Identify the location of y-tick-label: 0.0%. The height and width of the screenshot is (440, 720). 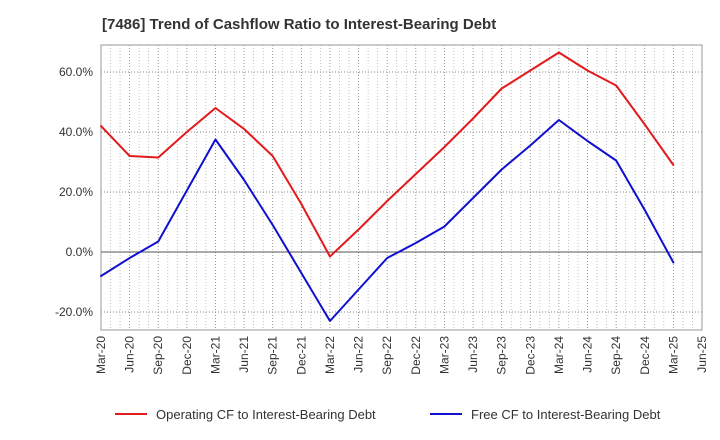
(80, 252).